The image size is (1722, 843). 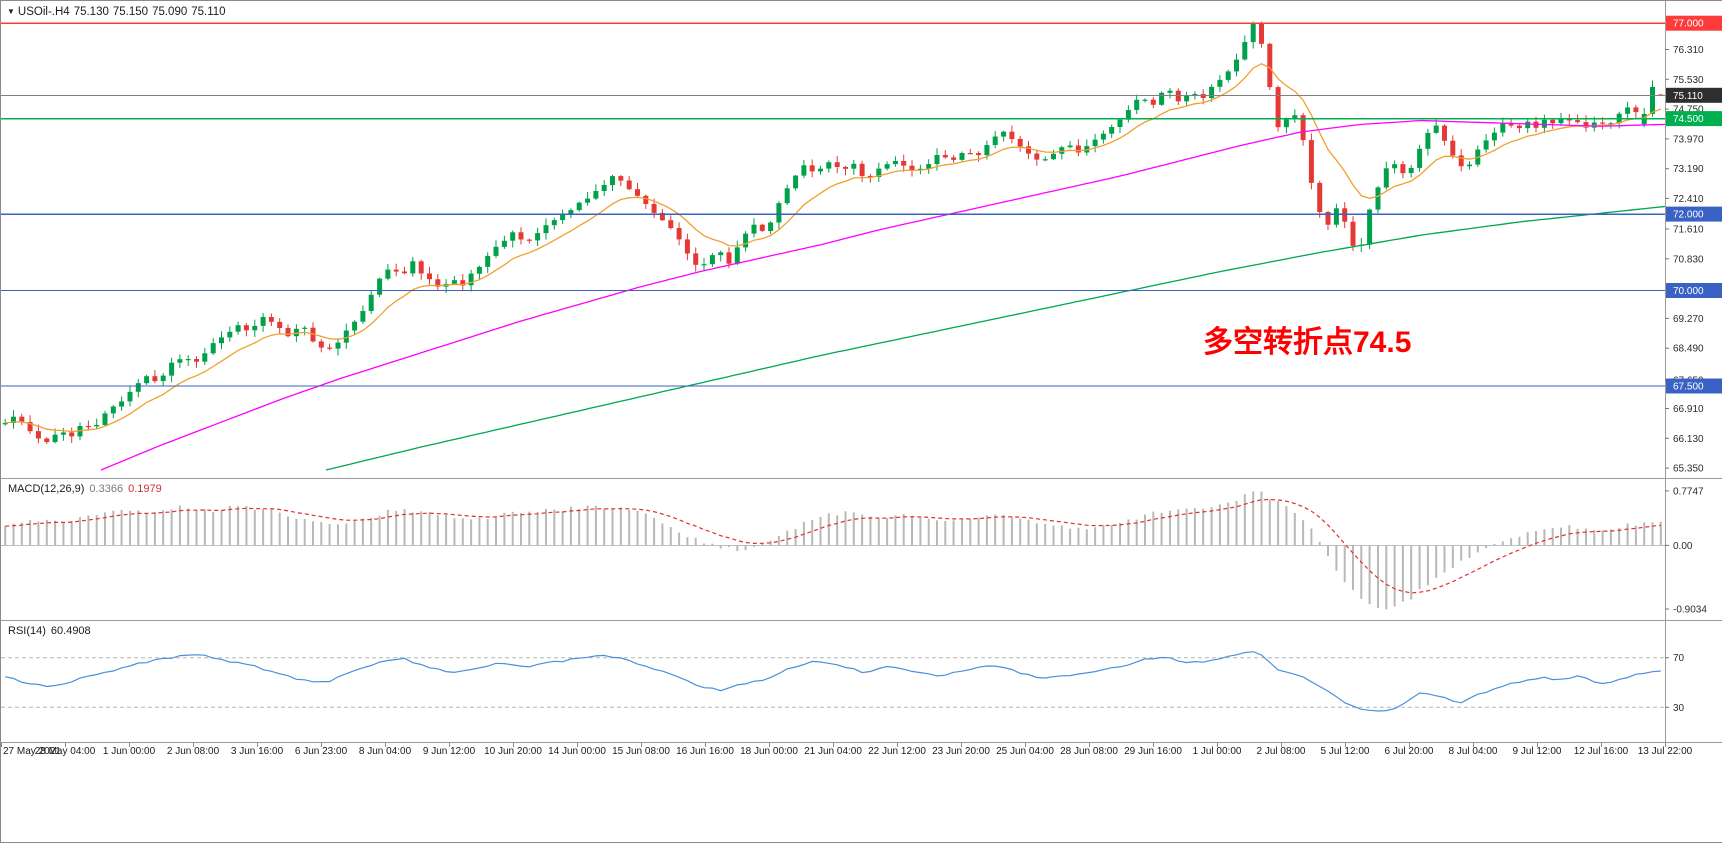 I want to click on time-axis-label: 16 Jun 16:00, so click(x=705, y=751).